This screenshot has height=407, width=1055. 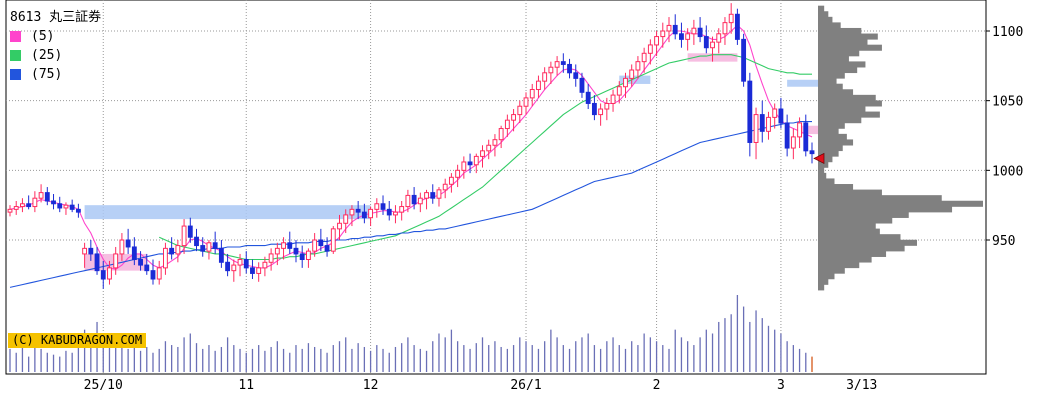 I want to click on x-tick-label: 3, so click(x=781, y=385).